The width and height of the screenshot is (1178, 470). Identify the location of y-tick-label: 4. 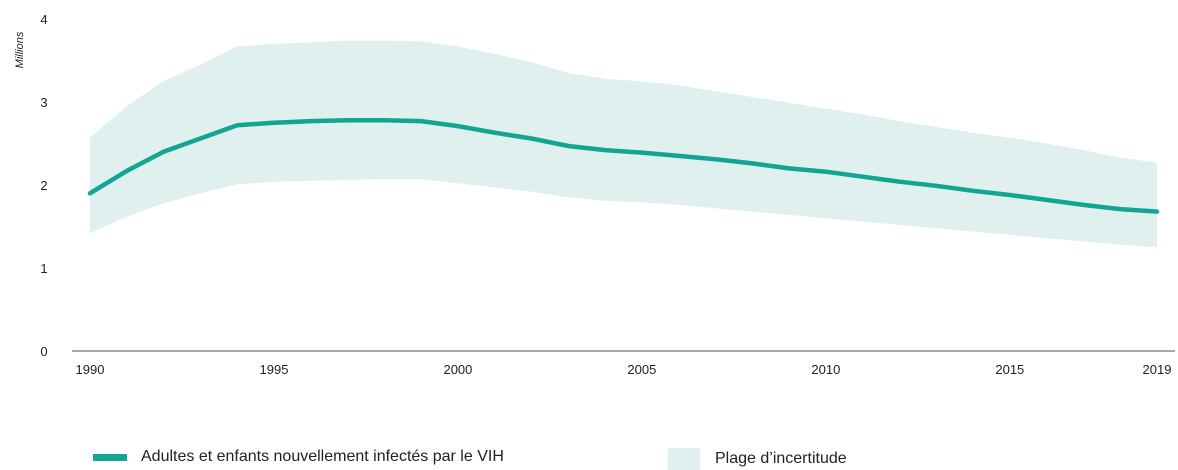
(43, 19).